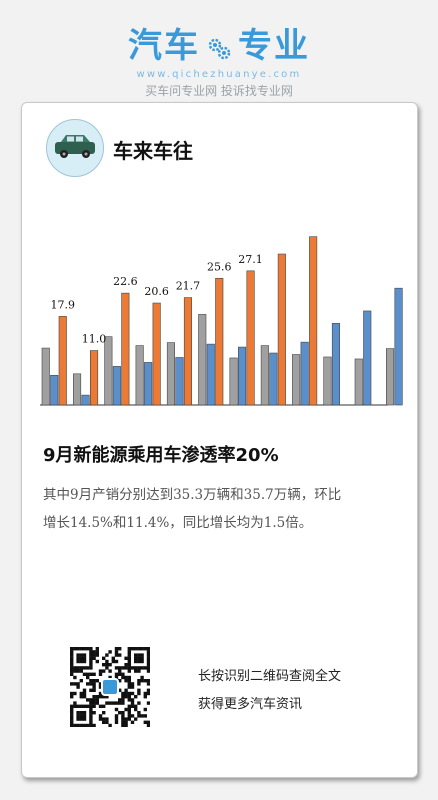  Describe the element at coordinates (110, 687) in the screenshot. I see `qr-code` at that location.